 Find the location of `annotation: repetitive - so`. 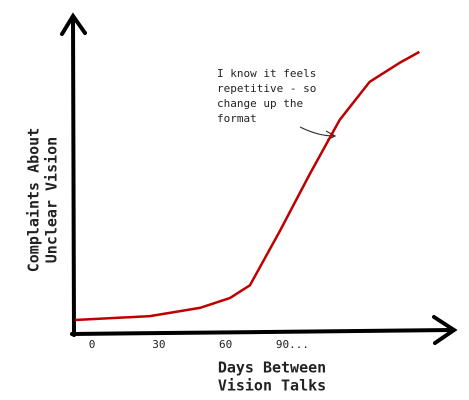

annotation: repetitive - so is located at coordinates (266, 88).